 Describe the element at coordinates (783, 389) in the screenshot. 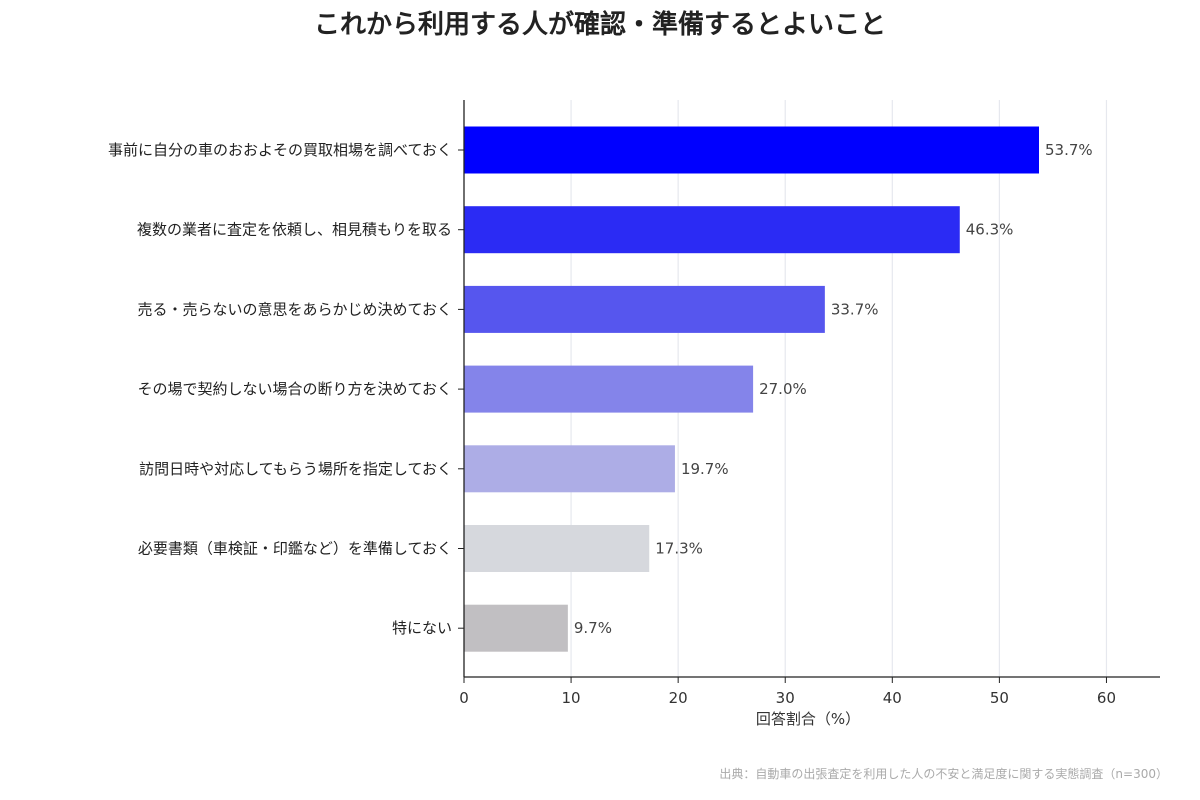

I see `value-label: 27.0%` at that location.